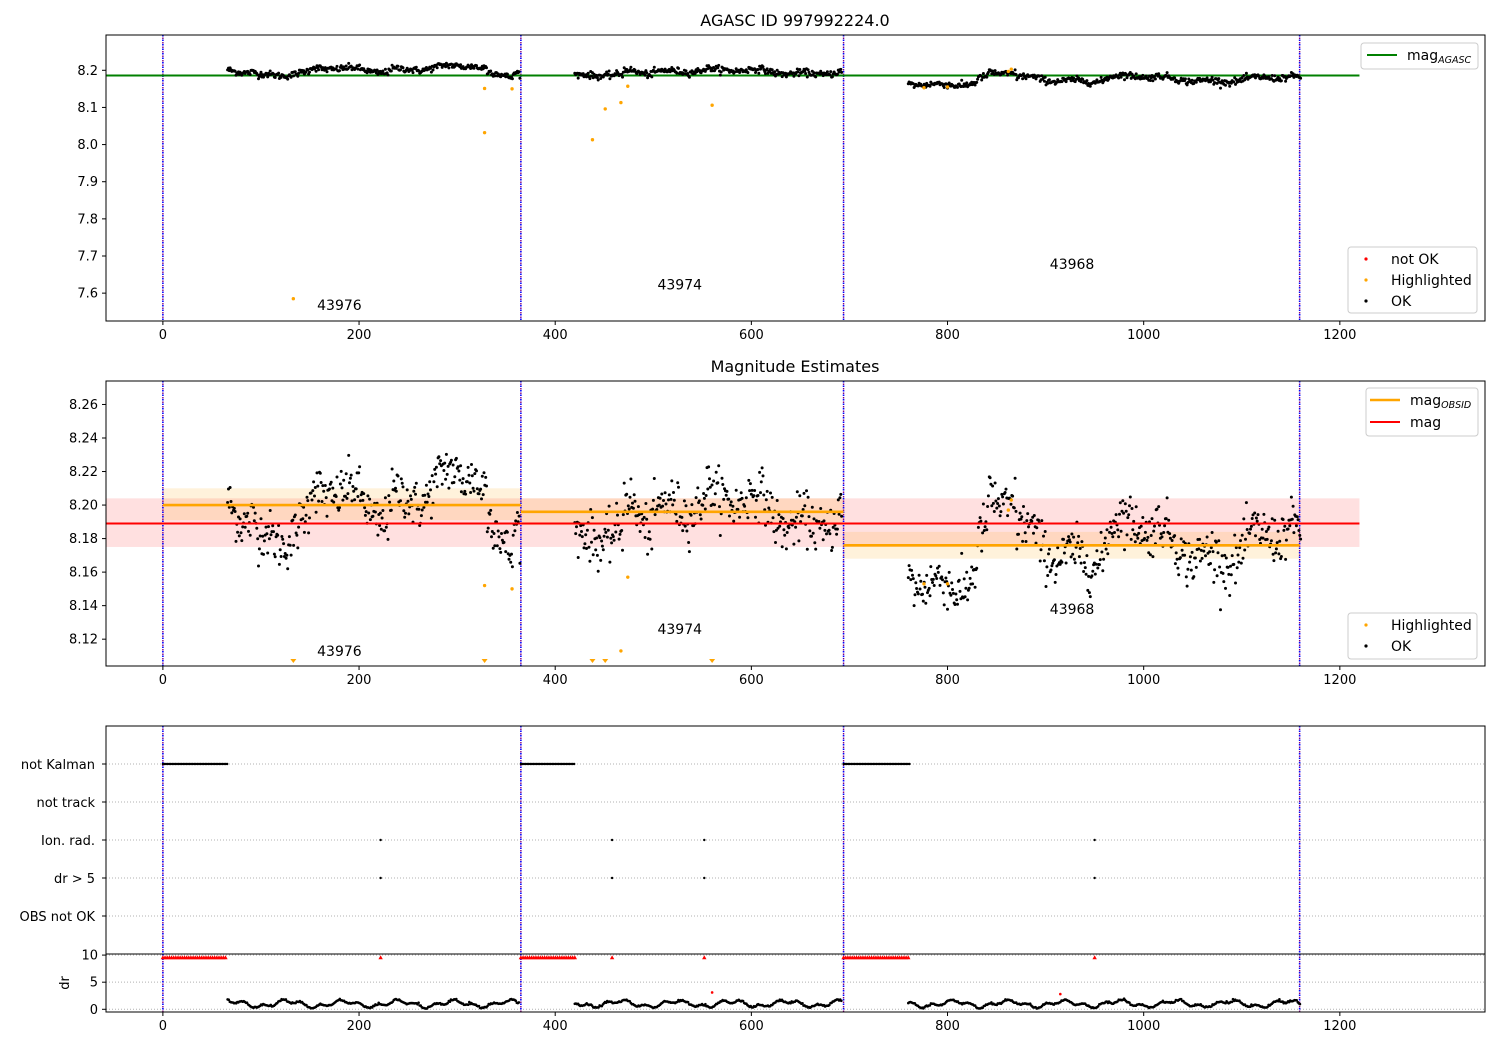  Describe the element at coordinates (555, 1026) in the screenshot. I see `x-tick-label: 400` at that location.